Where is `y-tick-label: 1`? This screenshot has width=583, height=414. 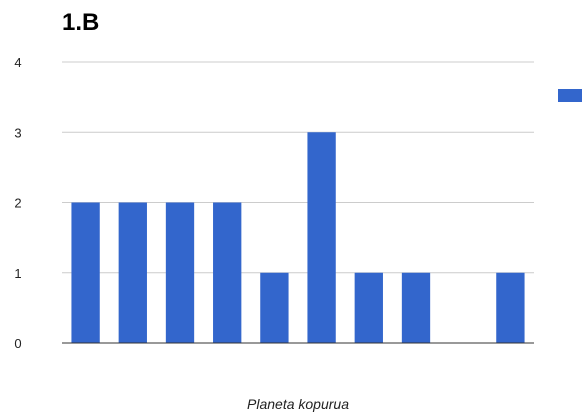
y-tick-label: 1 is located at coordinates (17, 273).